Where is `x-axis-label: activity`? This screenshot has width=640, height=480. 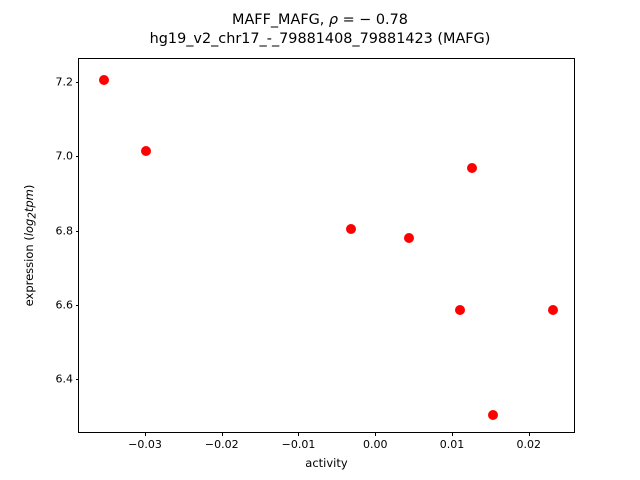
x-axis-label: activity is located at coordinates (326, 463).